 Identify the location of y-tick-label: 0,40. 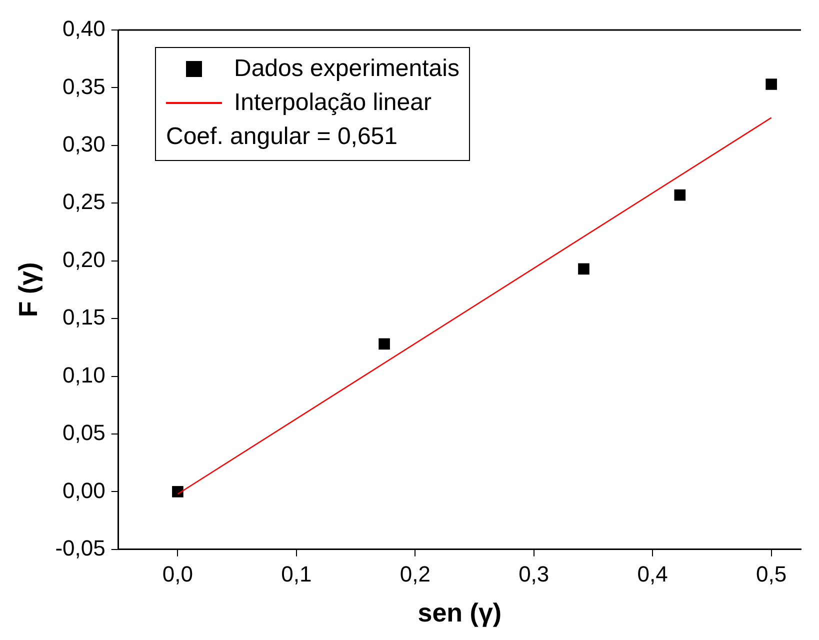
(84, 29).